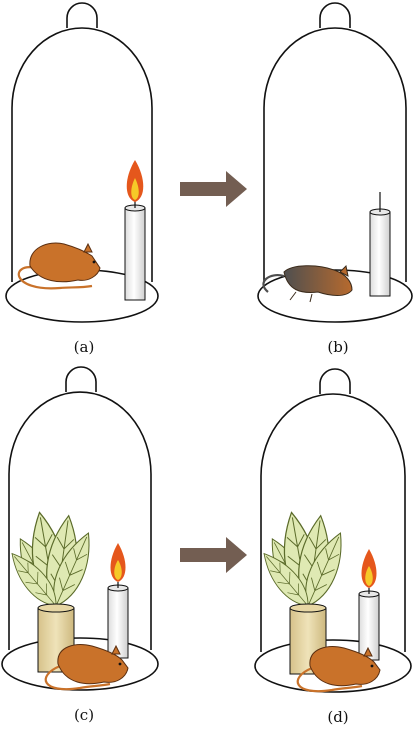  Describe the element at coordinates (84, 347) in the screenshot. I see `panel-label: (a)` at that location.